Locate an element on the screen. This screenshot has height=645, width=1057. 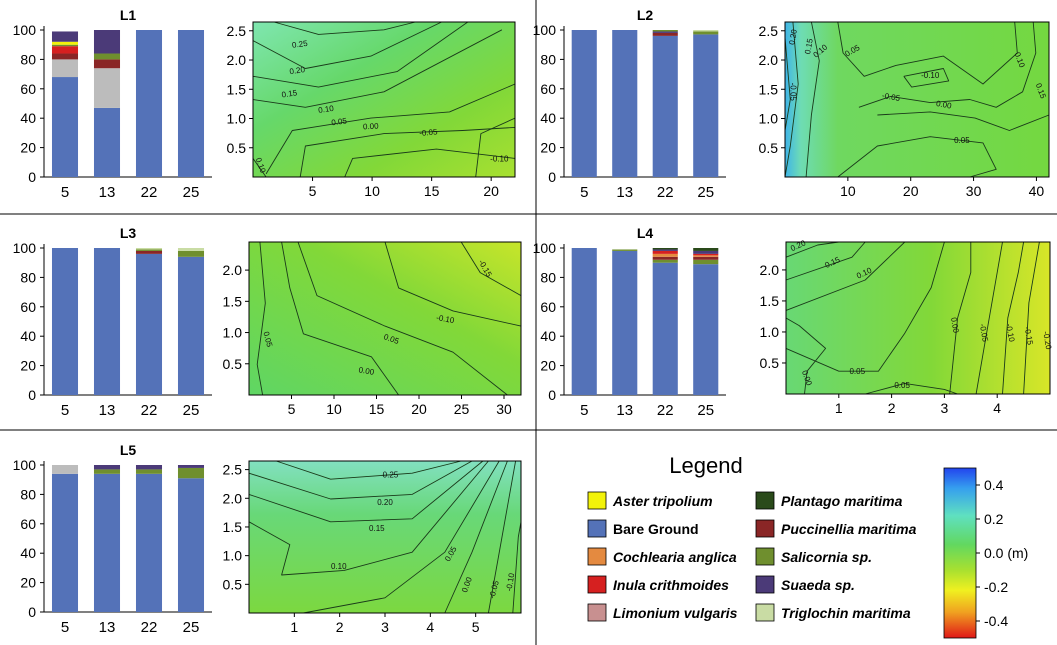
legend-label: Salicornia sp. is located at coordinates (826, 557).